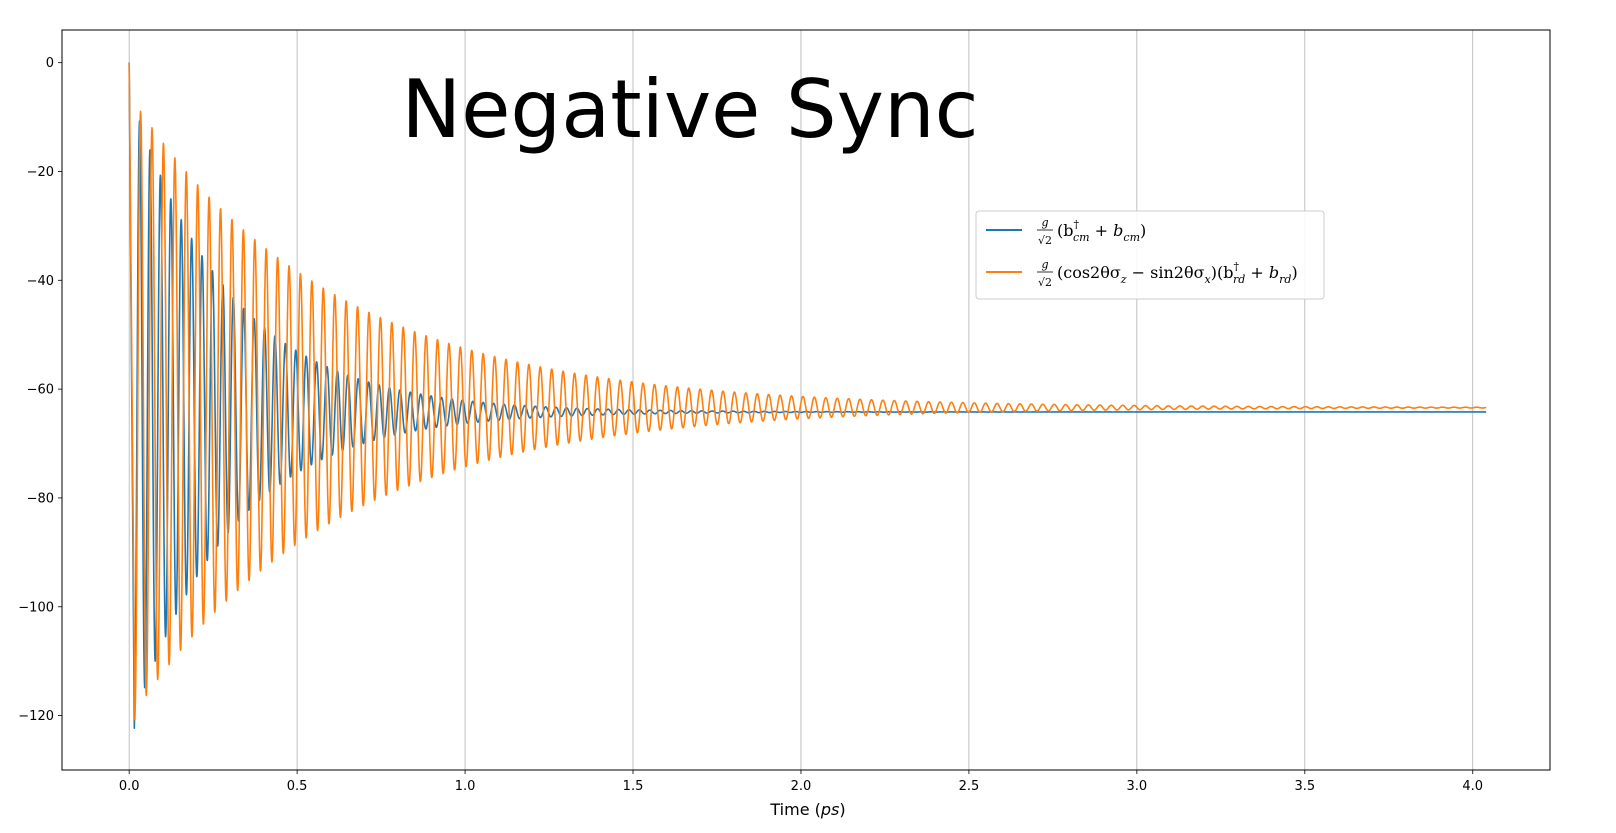 This screenshot has height=833, width=1616. Describe the element at coordinates (36, 607) in the screenshot. I see `y-tick-label: −100` at that location.